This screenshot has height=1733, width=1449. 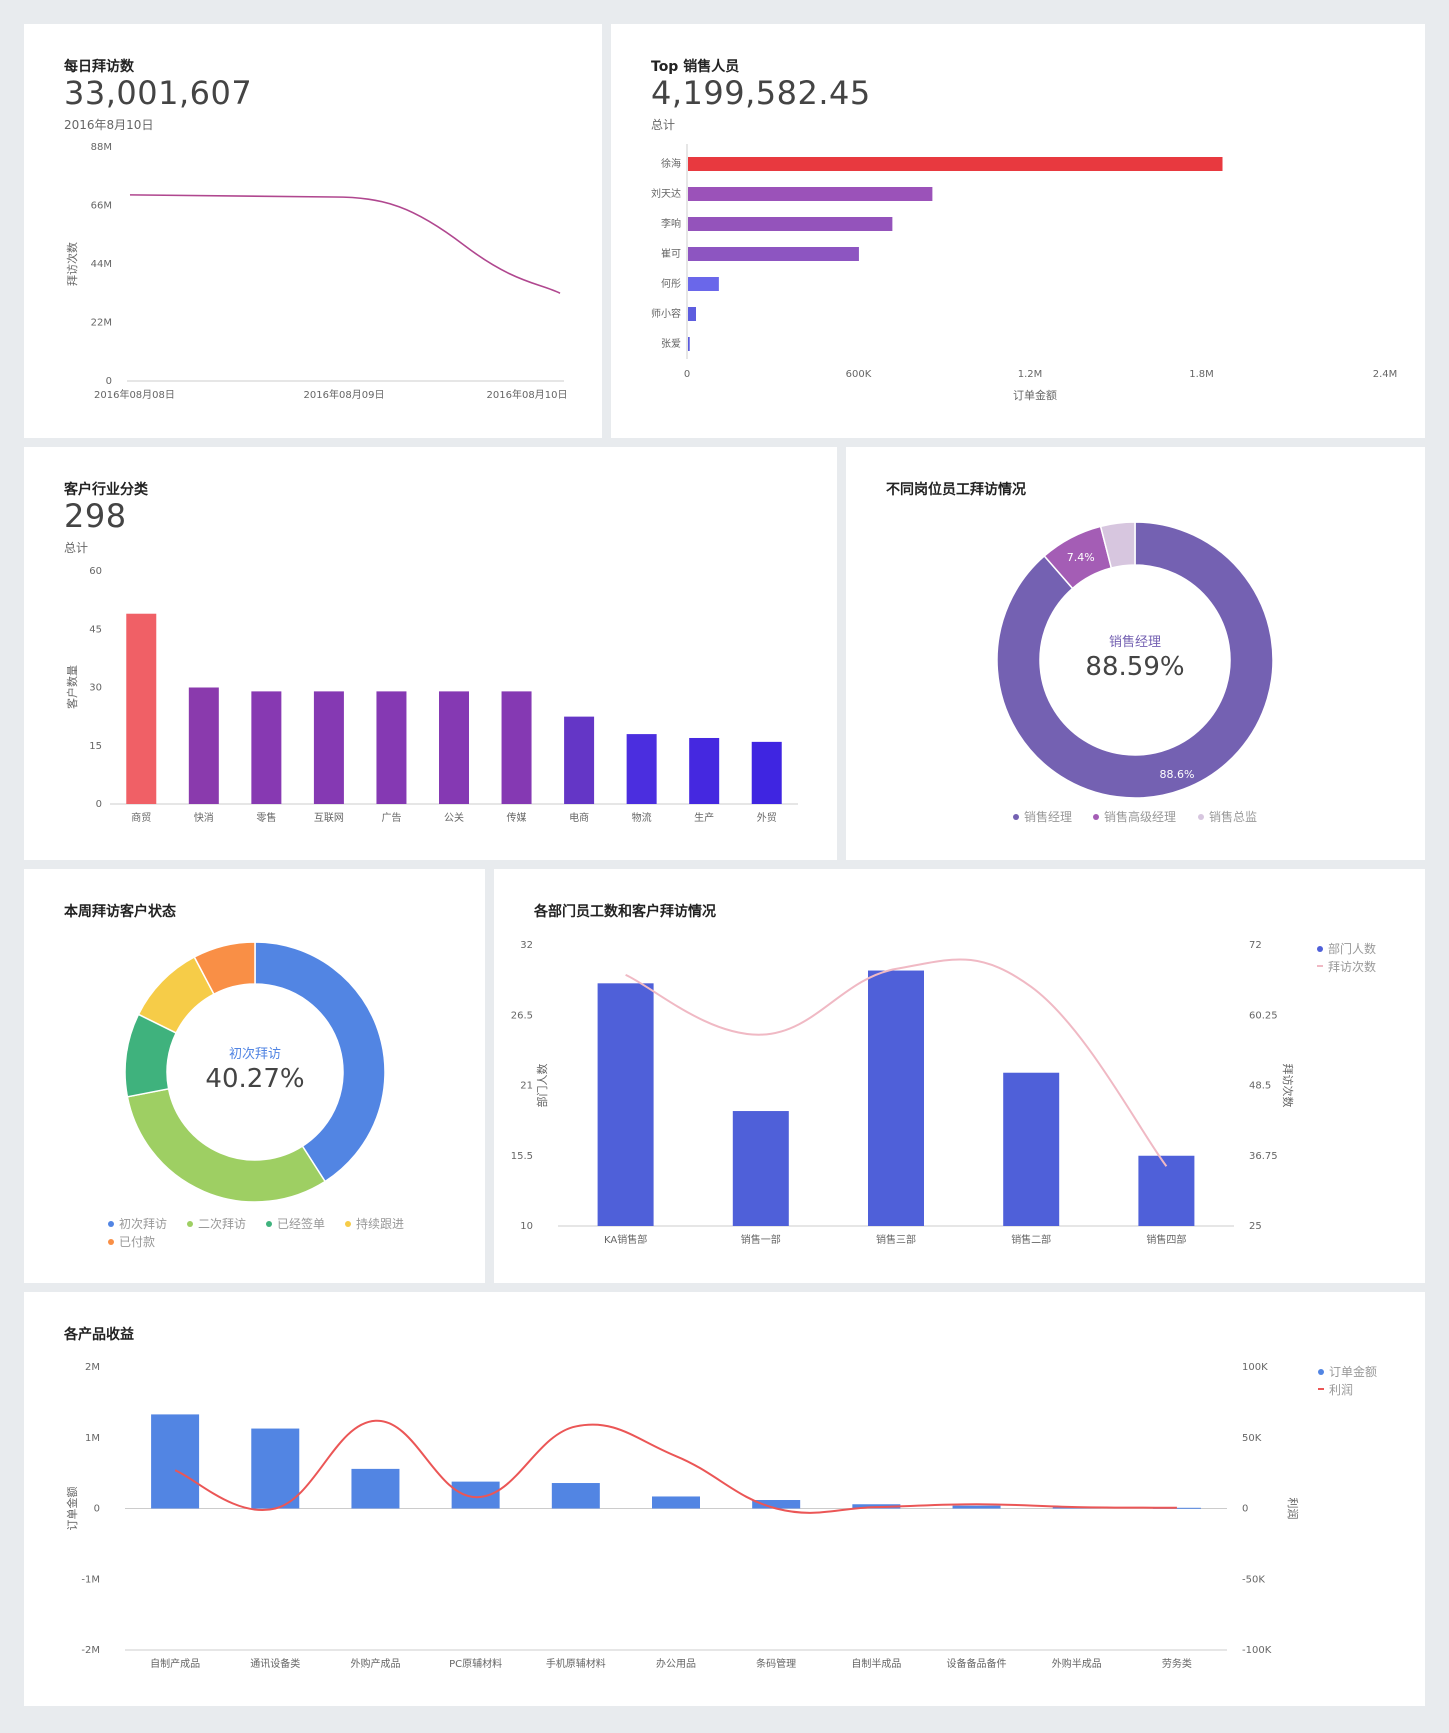 I want to click on legend-label: 部门人数, so click(x=1352, y=948).